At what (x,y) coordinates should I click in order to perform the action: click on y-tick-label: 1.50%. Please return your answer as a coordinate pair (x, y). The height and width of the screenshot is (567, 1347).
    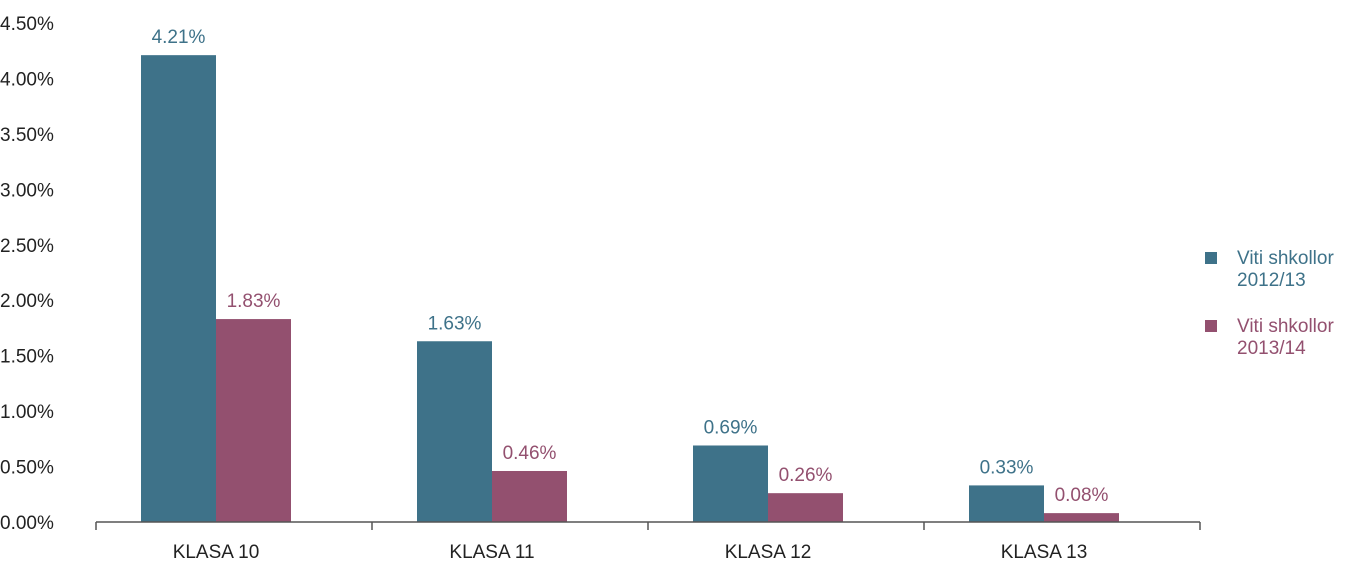
    Looking at the image, I should click on (27, 357).